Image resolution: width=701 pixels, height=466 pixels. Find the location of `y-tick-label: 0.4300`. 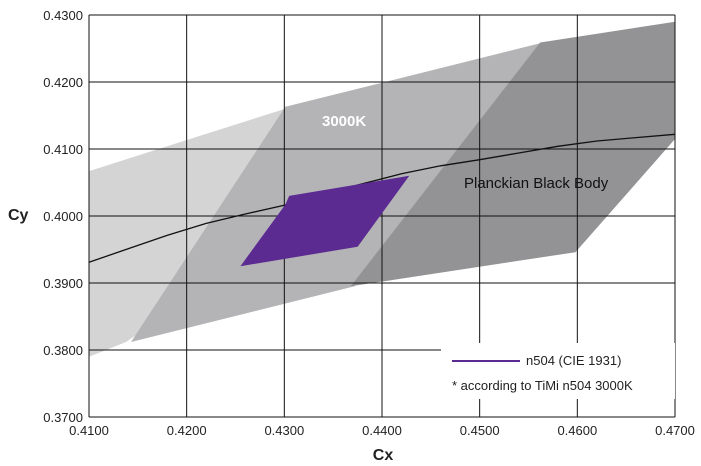

y-tick-label: 0.4300 is located at coordinates (63, 15).